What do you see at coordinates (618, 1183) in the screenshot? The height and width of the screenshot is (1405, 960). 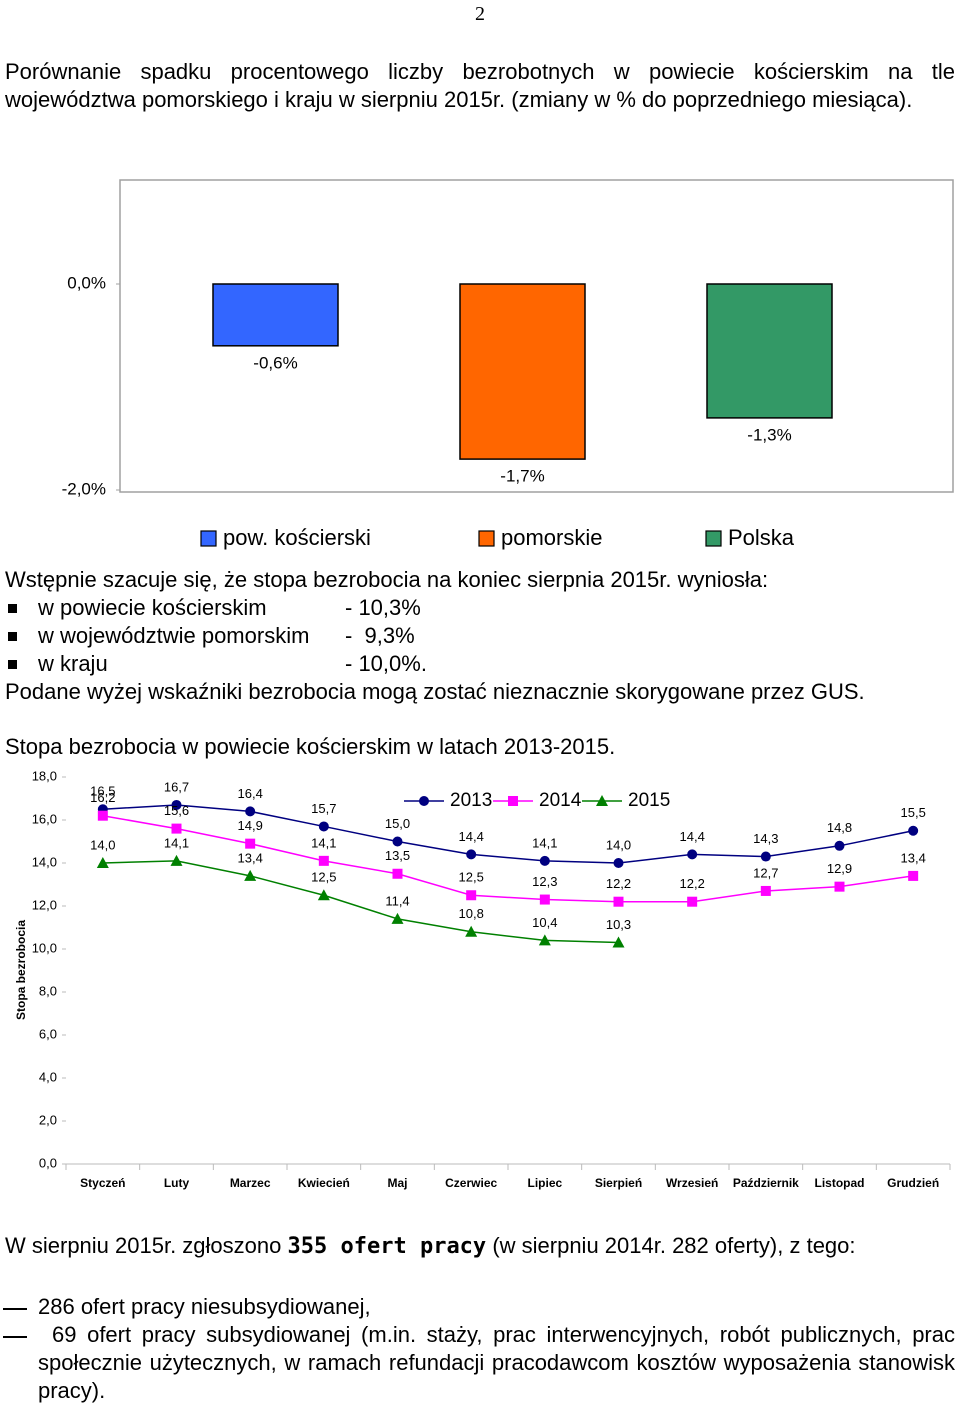 I see `x-tick-label: Sierpień` at bounding box center [618, 1183].